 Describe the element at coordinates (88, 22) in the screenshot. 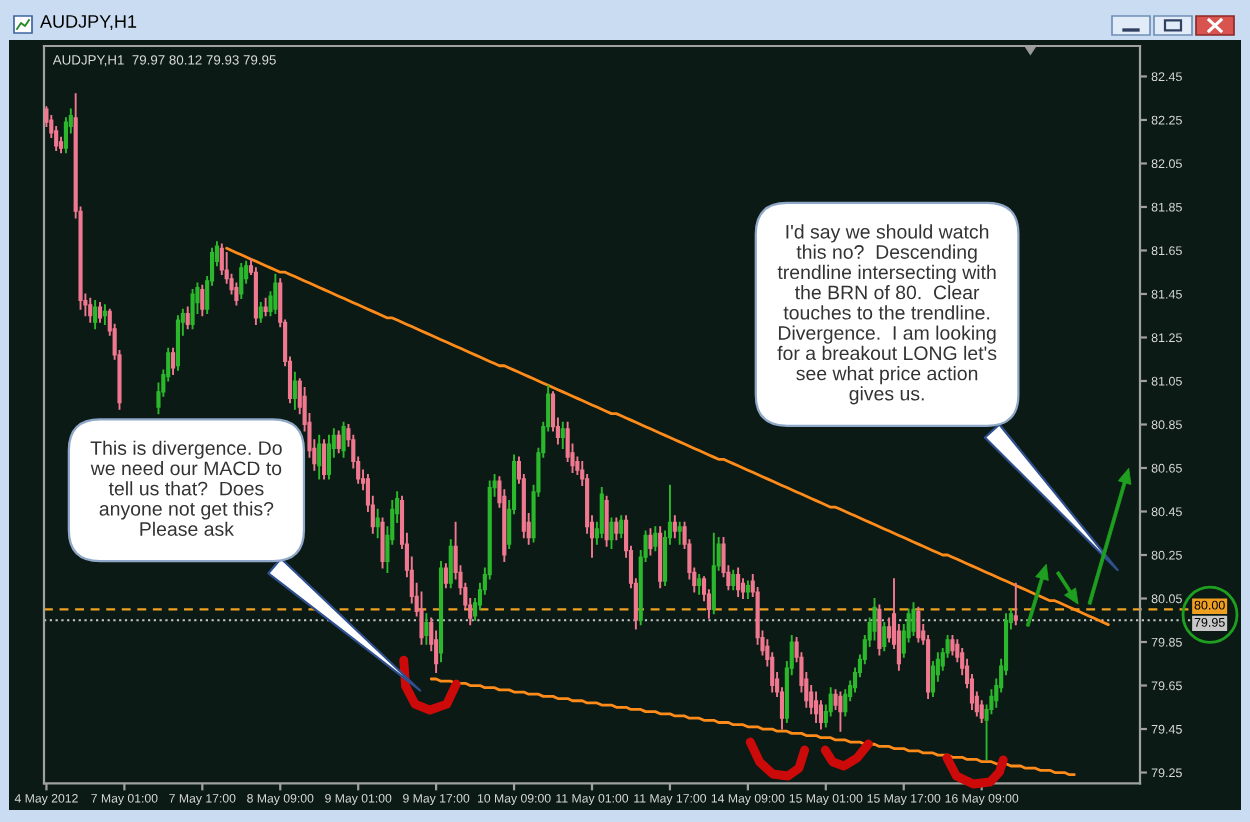

I see `chart-title: AUDJPY,H1` at that location.